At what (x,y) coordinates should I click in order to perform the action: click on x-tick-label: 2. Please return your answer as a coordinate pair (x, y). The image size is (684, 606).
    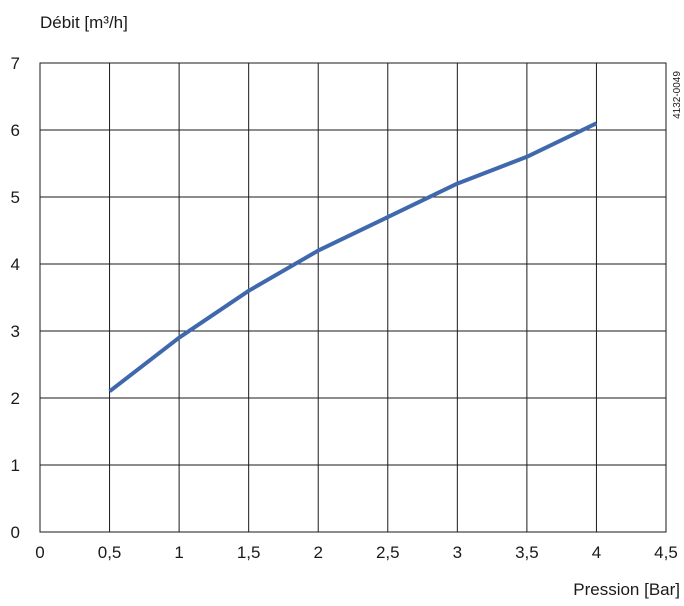
    Looking at the image, I should click on (317, 552).